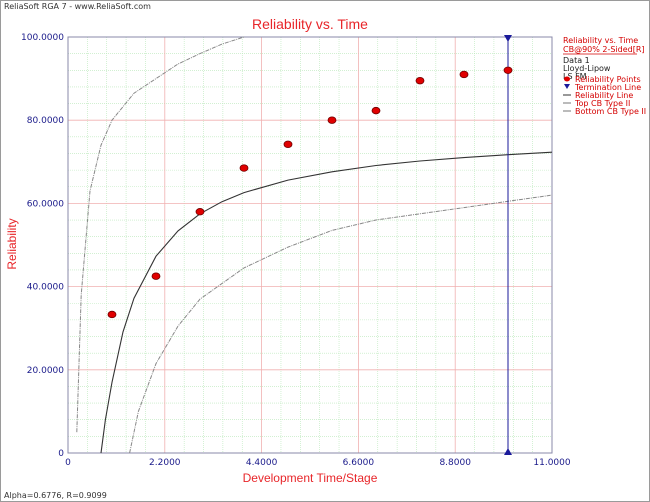 The height and width of the screenshot is (502, 650). Describe the element at coordinates (576, 60) in the screenshot. I see `legend-data-name: Data 1` at that location.